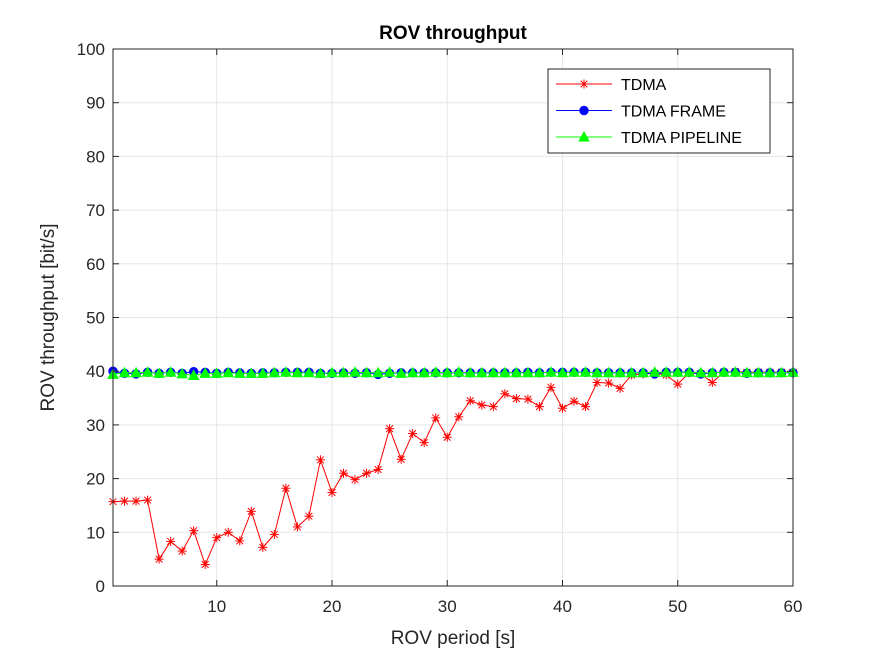 The height and width of the screenshot is (656, 875). I want to click on legend: TDMA TDMA FRAME TDMA PIPELINE, so click(659, 111).